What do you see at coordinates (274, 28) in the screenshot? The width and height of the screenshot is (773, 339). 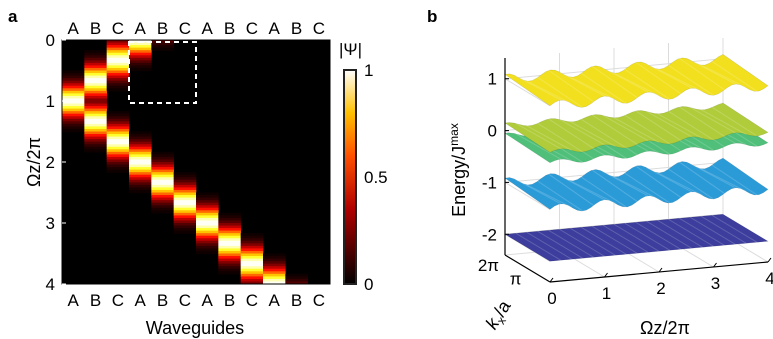 I see `top-waveguide-tick-label: A` at bounding box center [274, 28].